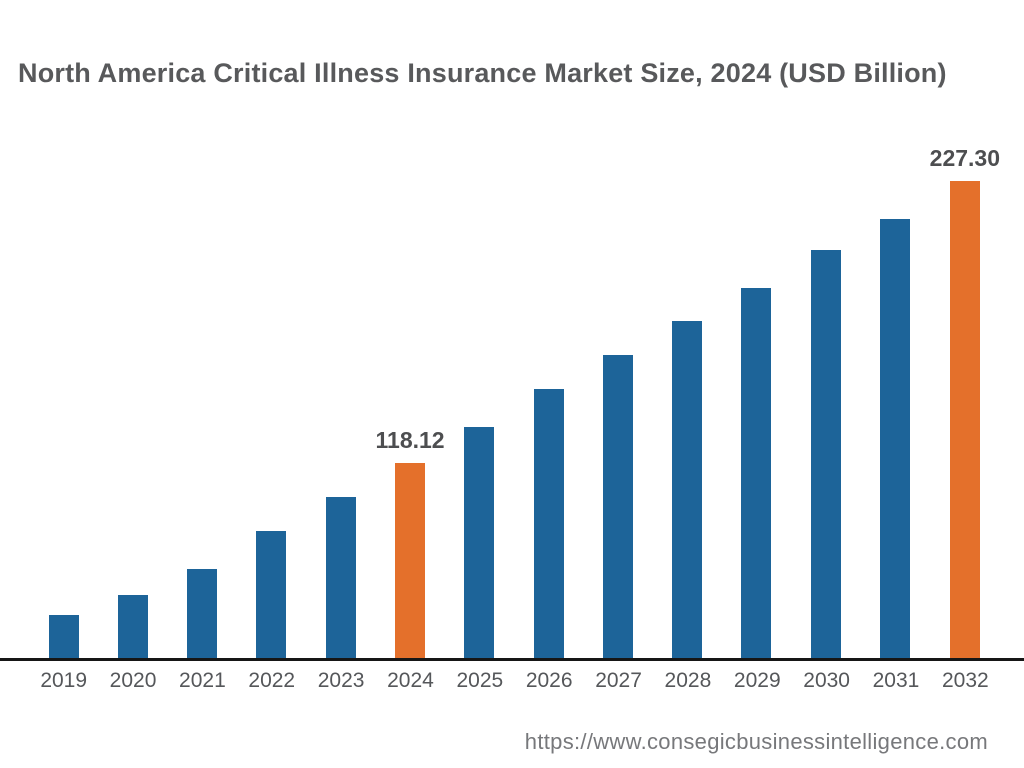  I want to click on x-tick-label: 2032, so click(965, 680).